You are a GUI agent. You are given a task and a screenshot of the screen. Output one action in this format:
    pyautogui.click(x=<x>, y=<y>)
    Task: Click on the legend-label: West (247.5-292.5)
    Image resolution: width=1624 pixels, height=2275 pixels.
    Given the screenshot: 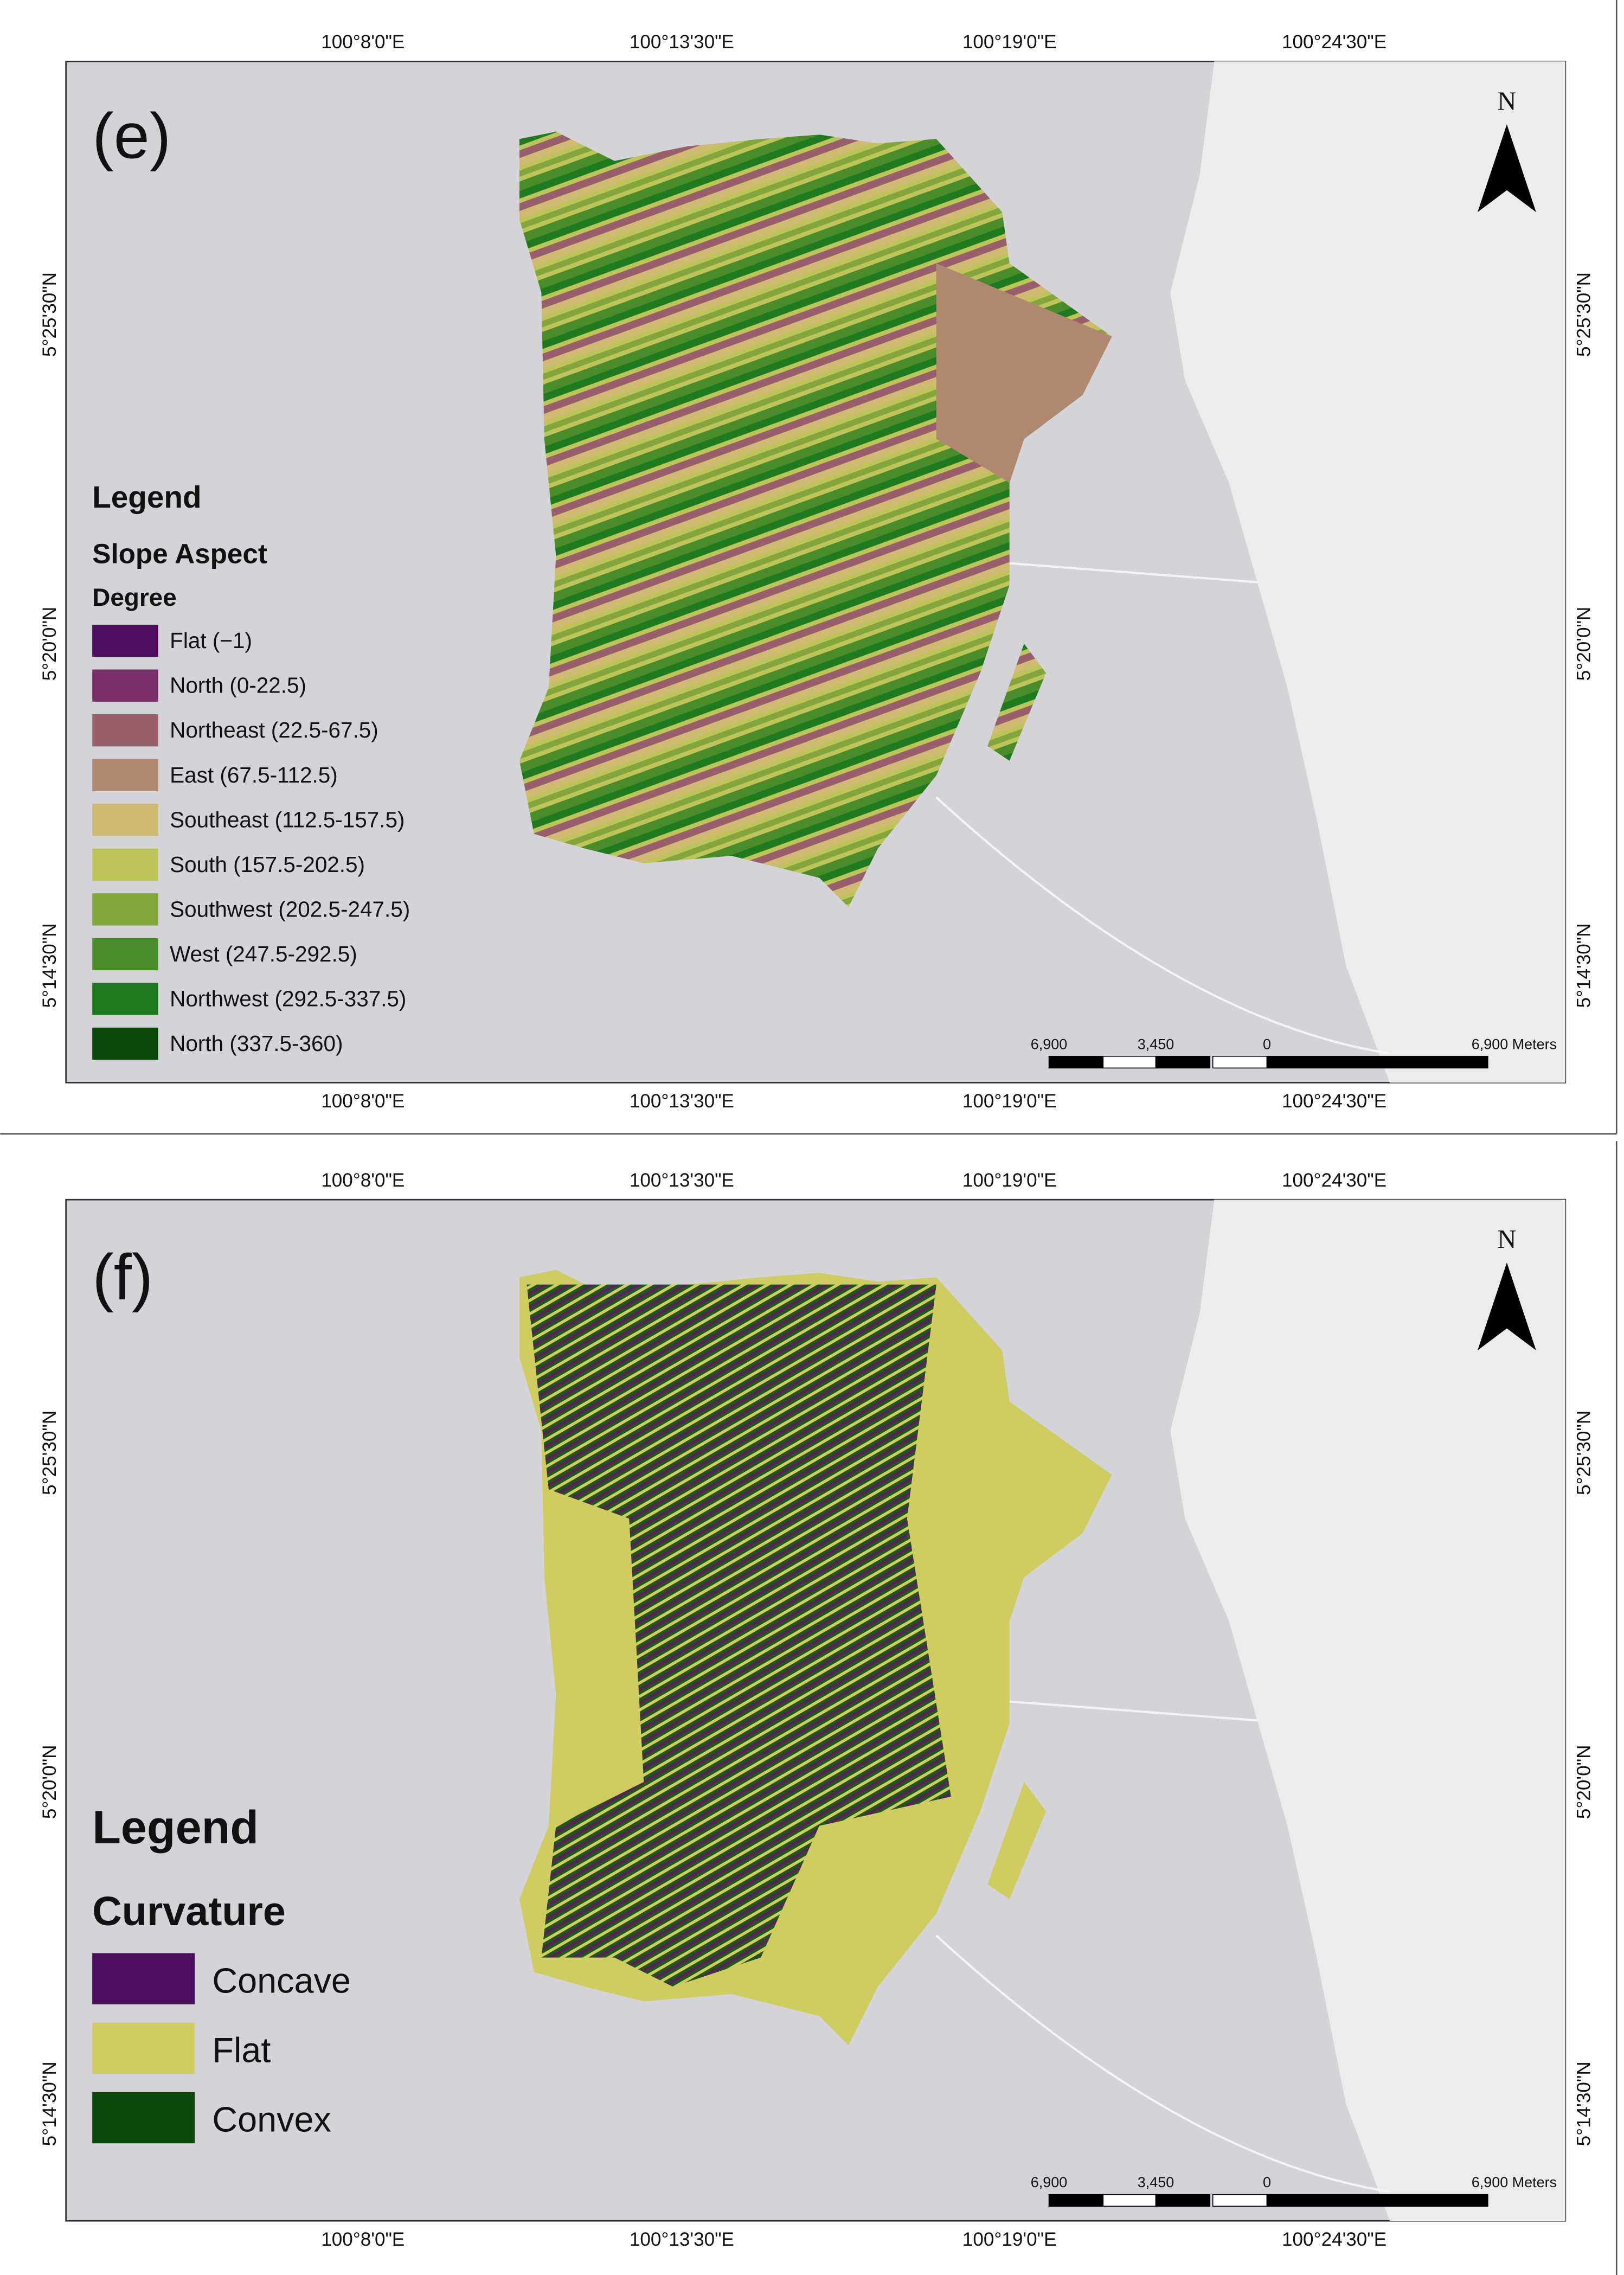 What is the action you would take?
    pyautogui.click(x=263, y=954)
    